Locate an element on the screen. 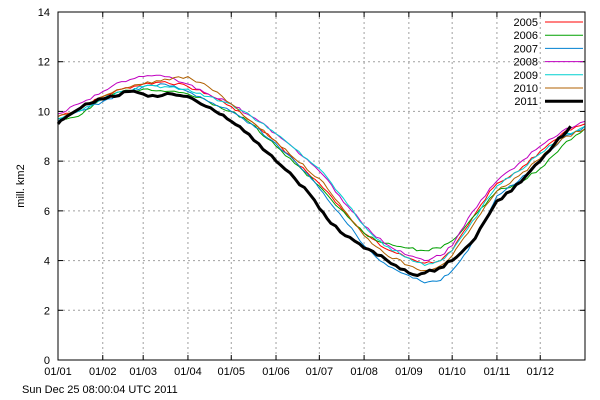 The height and width of the screenshot is (400, 600). legend-label-2006: 2006 is located at coordinates (526, 36).